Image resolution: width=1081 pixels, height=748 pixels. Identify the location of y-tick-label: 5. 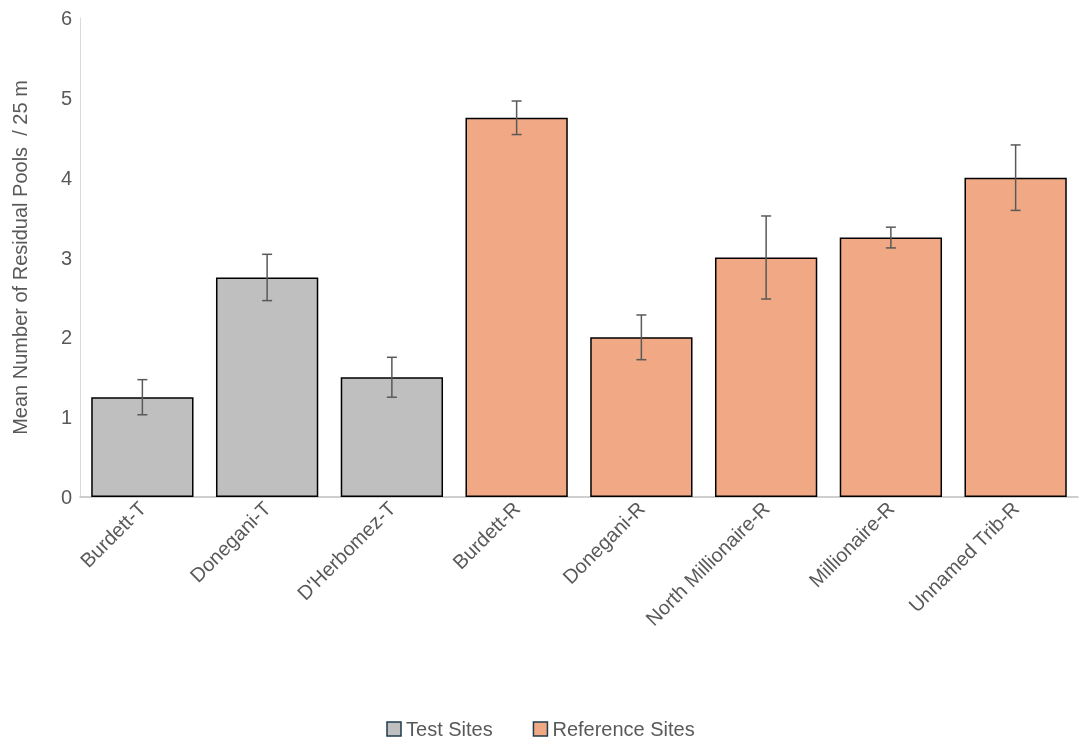
(66, 97).